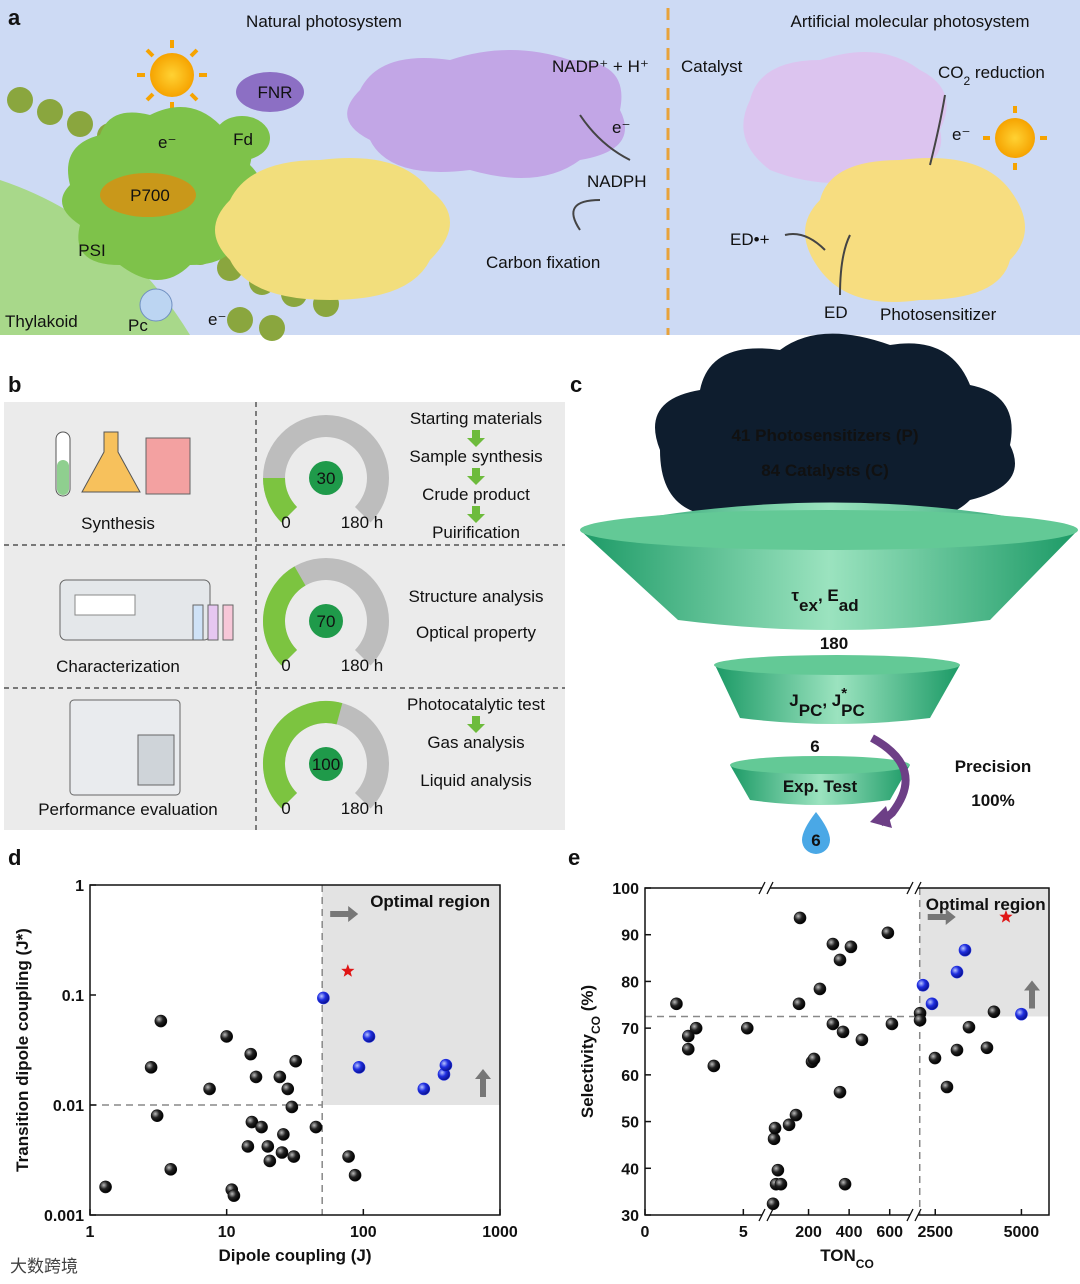 Image resolution: width=1080 pixels, height=1284 pixels. Describe the element at coordinates (743, 1232) in the screenshot. I see `x-tick-label: 5` at that location.